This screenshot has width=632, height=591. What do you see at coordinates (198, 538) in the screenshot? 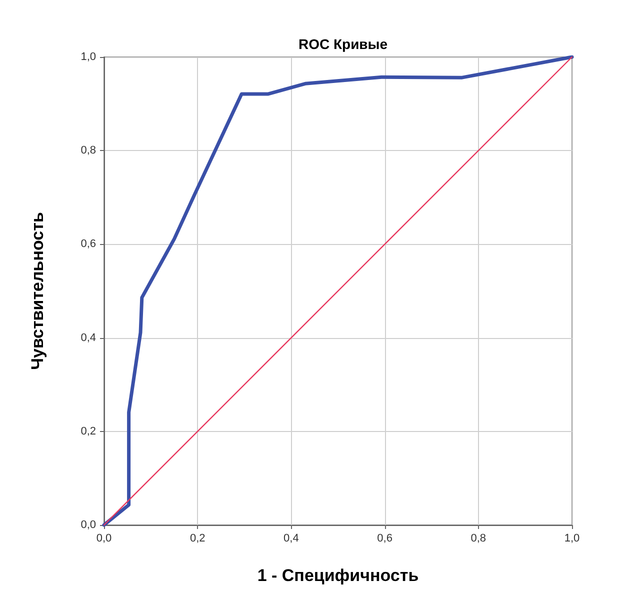
I see `x-tick-label: 0,2` at bounding box center [198, 538].